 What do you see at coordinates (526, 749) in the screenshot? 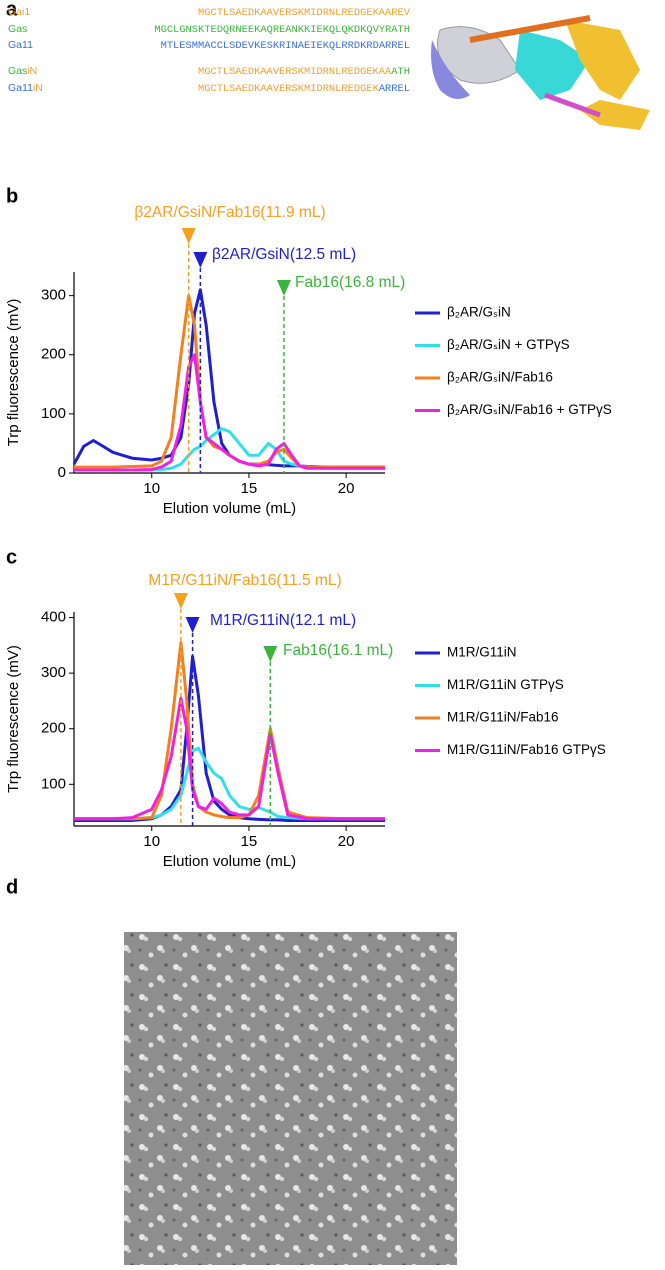
I see `legend-label: M1R/G11iN/Fab16 GTPγS` at bounding box center [526, 749].